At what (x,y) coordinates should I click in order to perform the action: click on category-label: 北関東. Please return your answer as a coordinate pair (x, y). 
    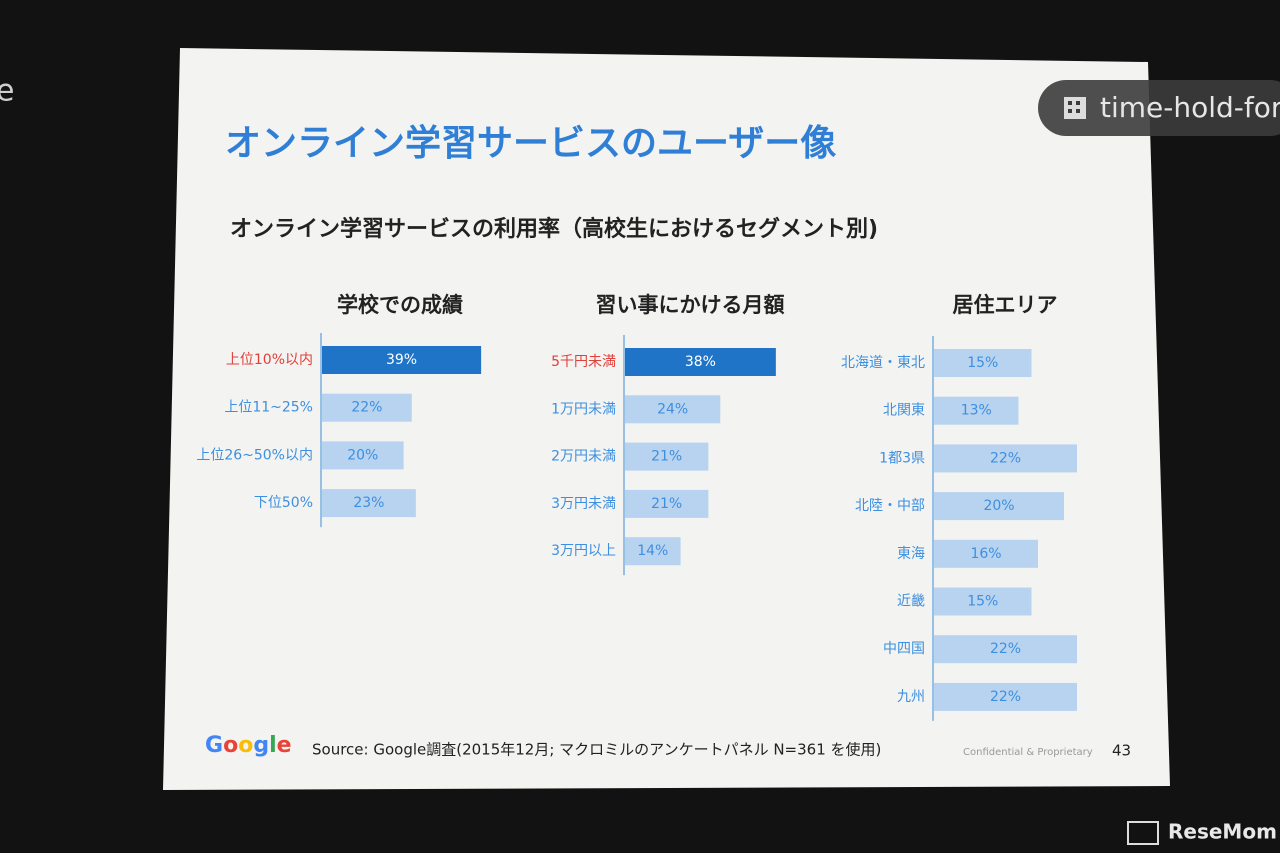
    Looking at the image, I should click on (904, 411).